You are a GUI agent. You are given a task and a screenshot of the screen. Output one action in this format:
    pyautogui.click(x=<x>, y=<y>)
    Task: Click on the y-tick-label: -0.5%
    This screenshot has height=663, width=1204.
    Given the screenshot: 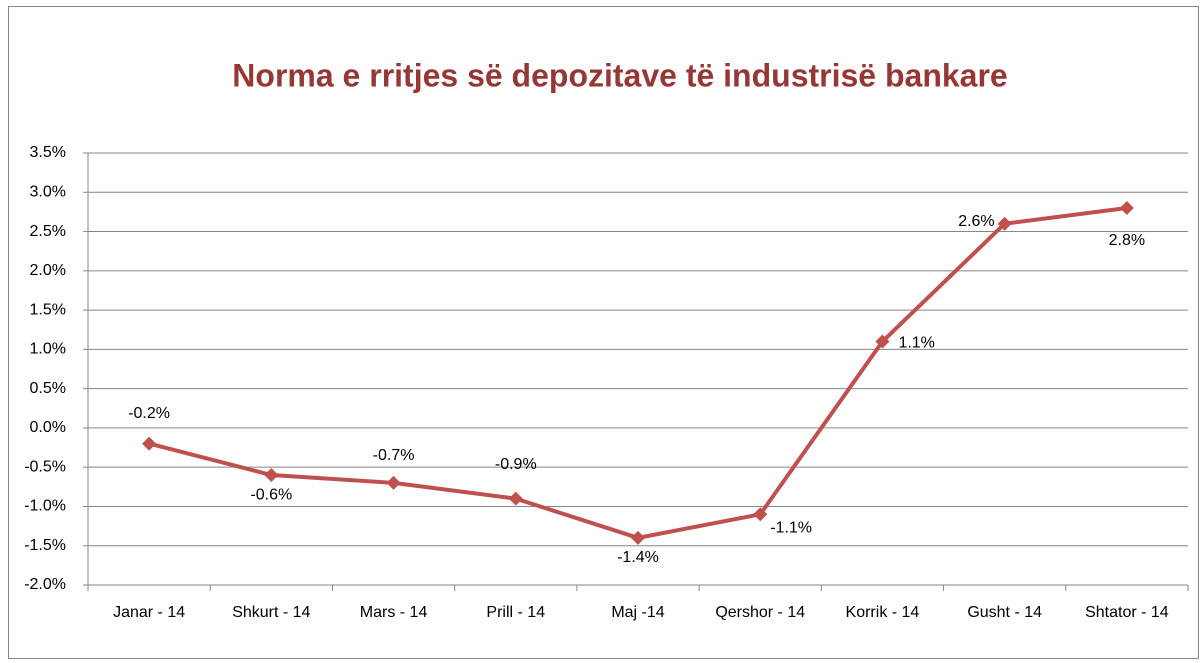 What is the action you would take?
    pyautogui.click(x=45, y=466)
    